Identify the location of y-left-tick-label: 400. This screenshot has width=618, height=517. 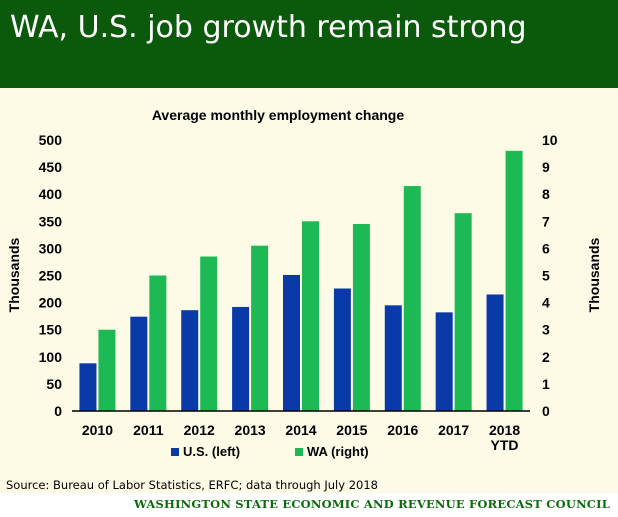
(51, 194).